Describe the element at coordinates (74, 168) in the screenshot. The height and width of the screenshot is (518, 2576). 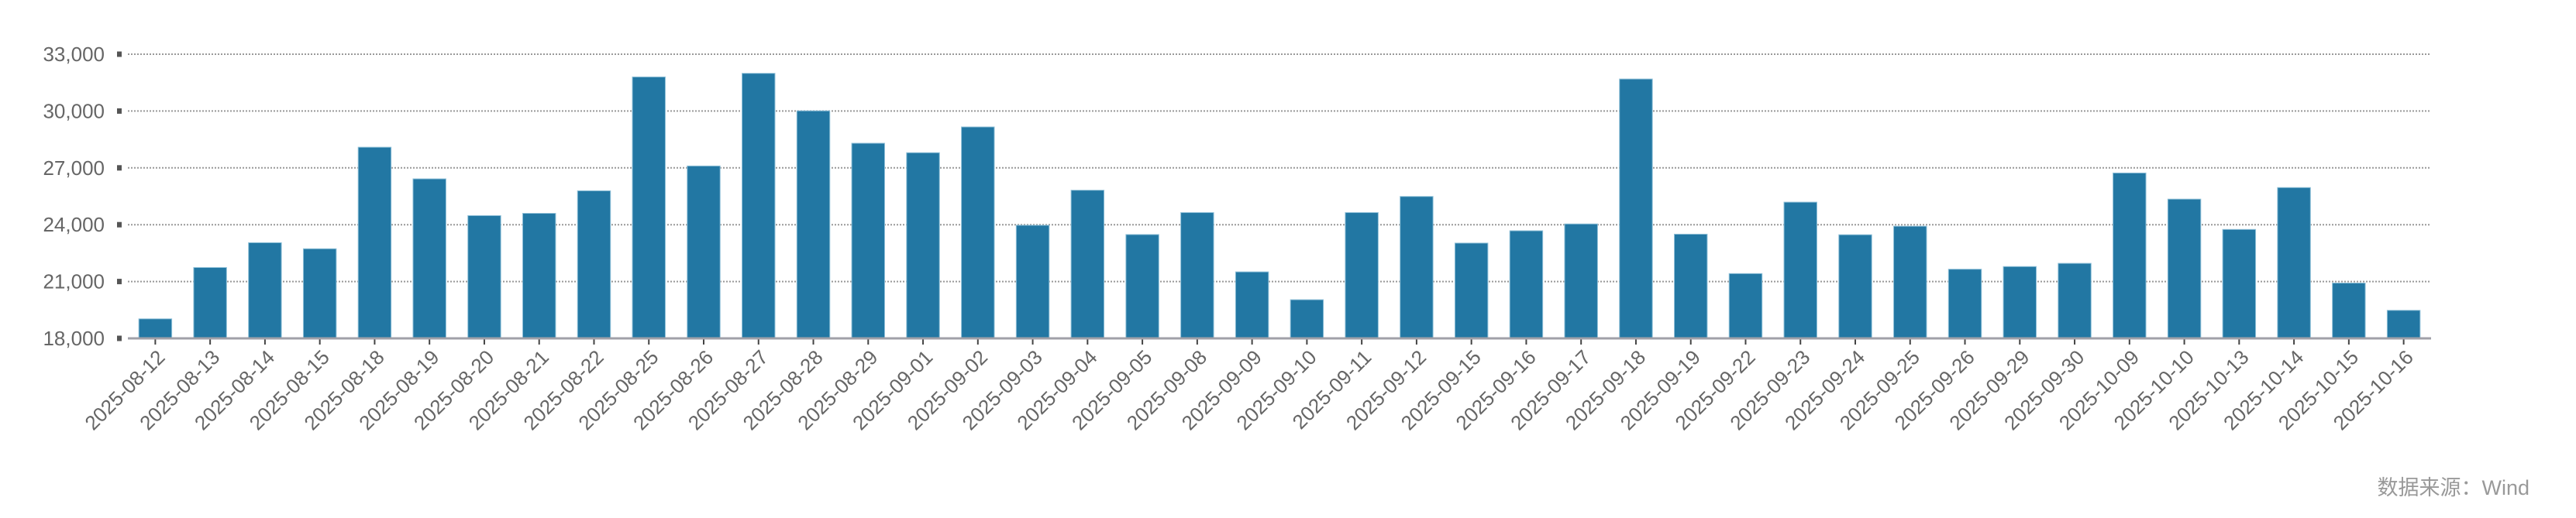
I see `y-tick-label: 27,000` at that location.